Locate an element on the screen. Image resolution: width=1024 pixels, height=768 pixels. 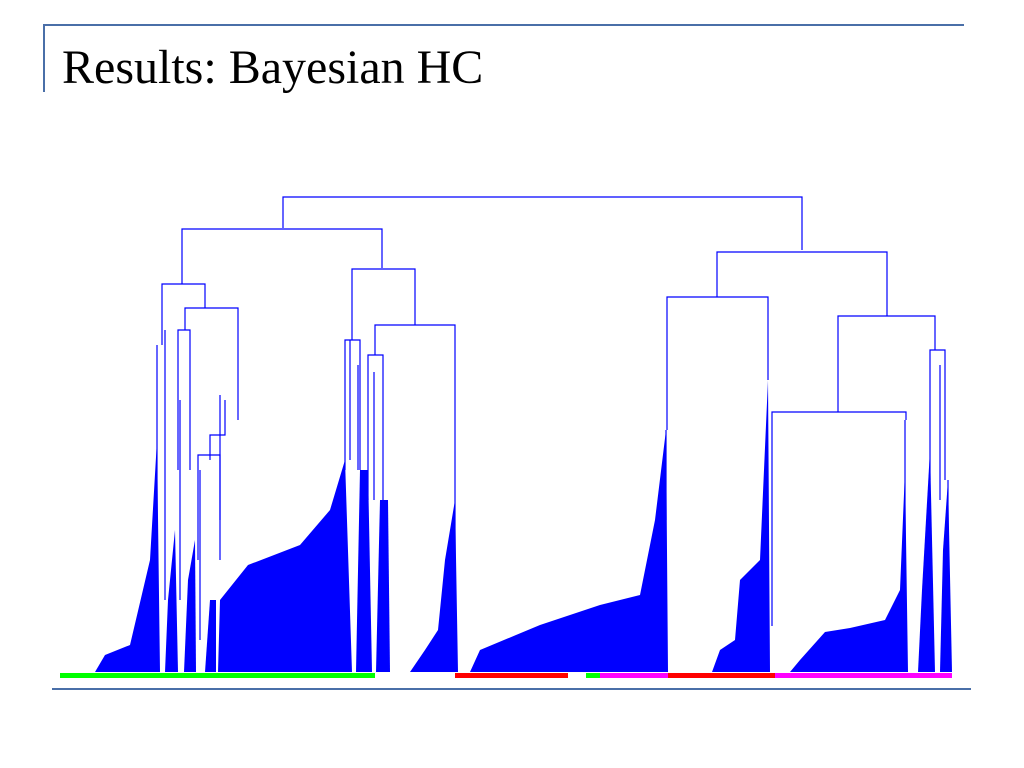
title-frame-left-rule is located at coordinates (44, 58).